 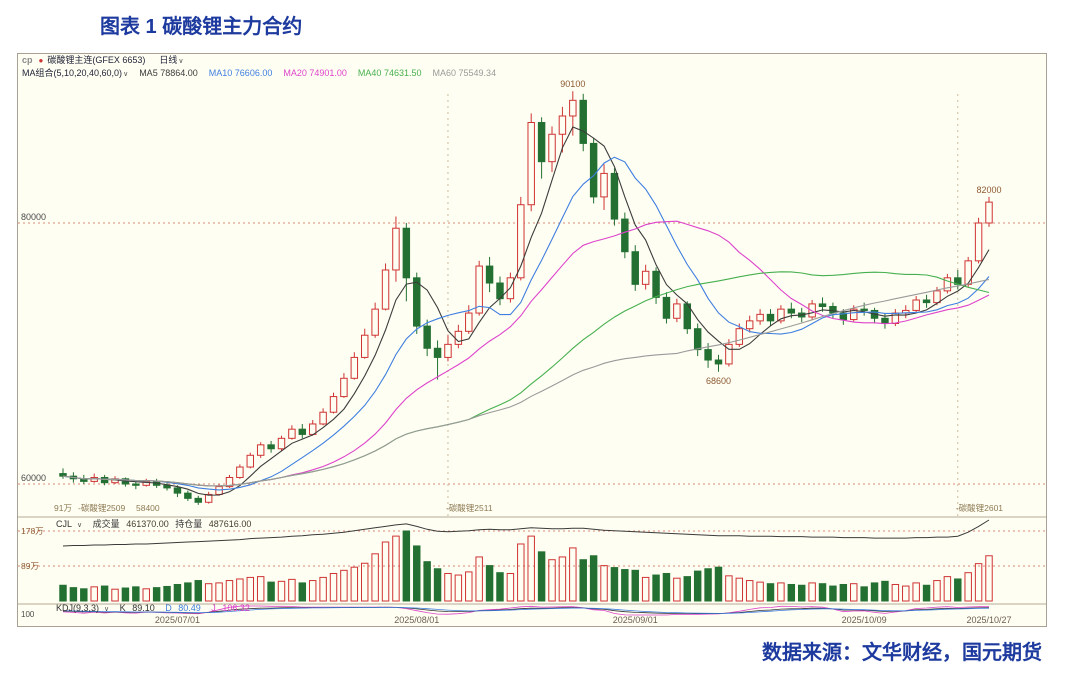 I want to click on svg-text: -碳酸锂2601, so click(x=980, y=508).